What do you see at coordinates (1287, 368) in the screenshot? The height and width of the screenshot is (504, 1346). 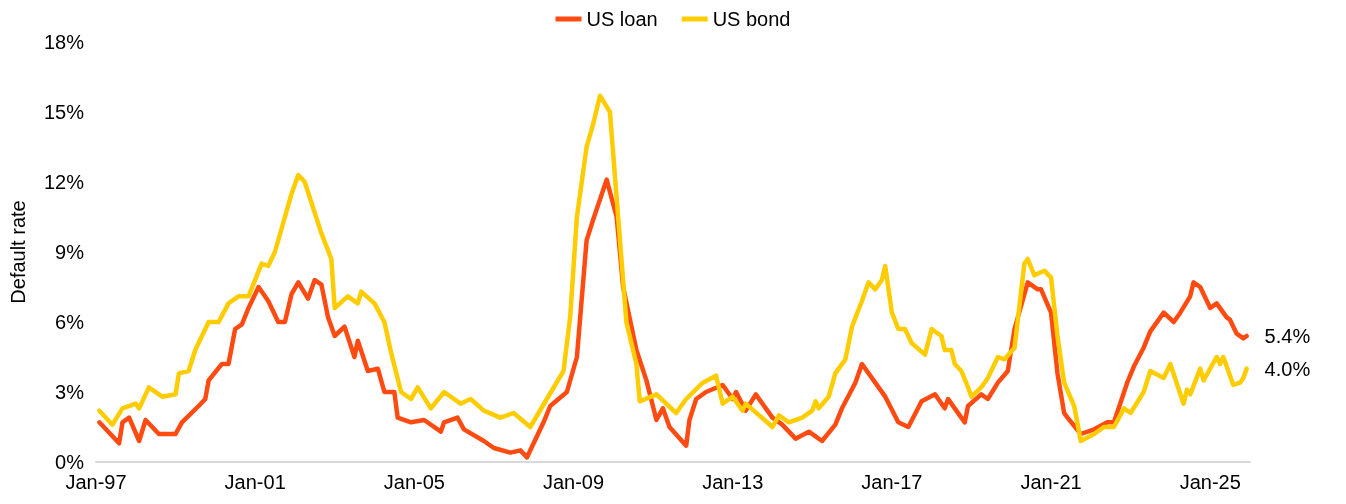 I see `data-label: 4.0%` at bounding box center [1287, 368].